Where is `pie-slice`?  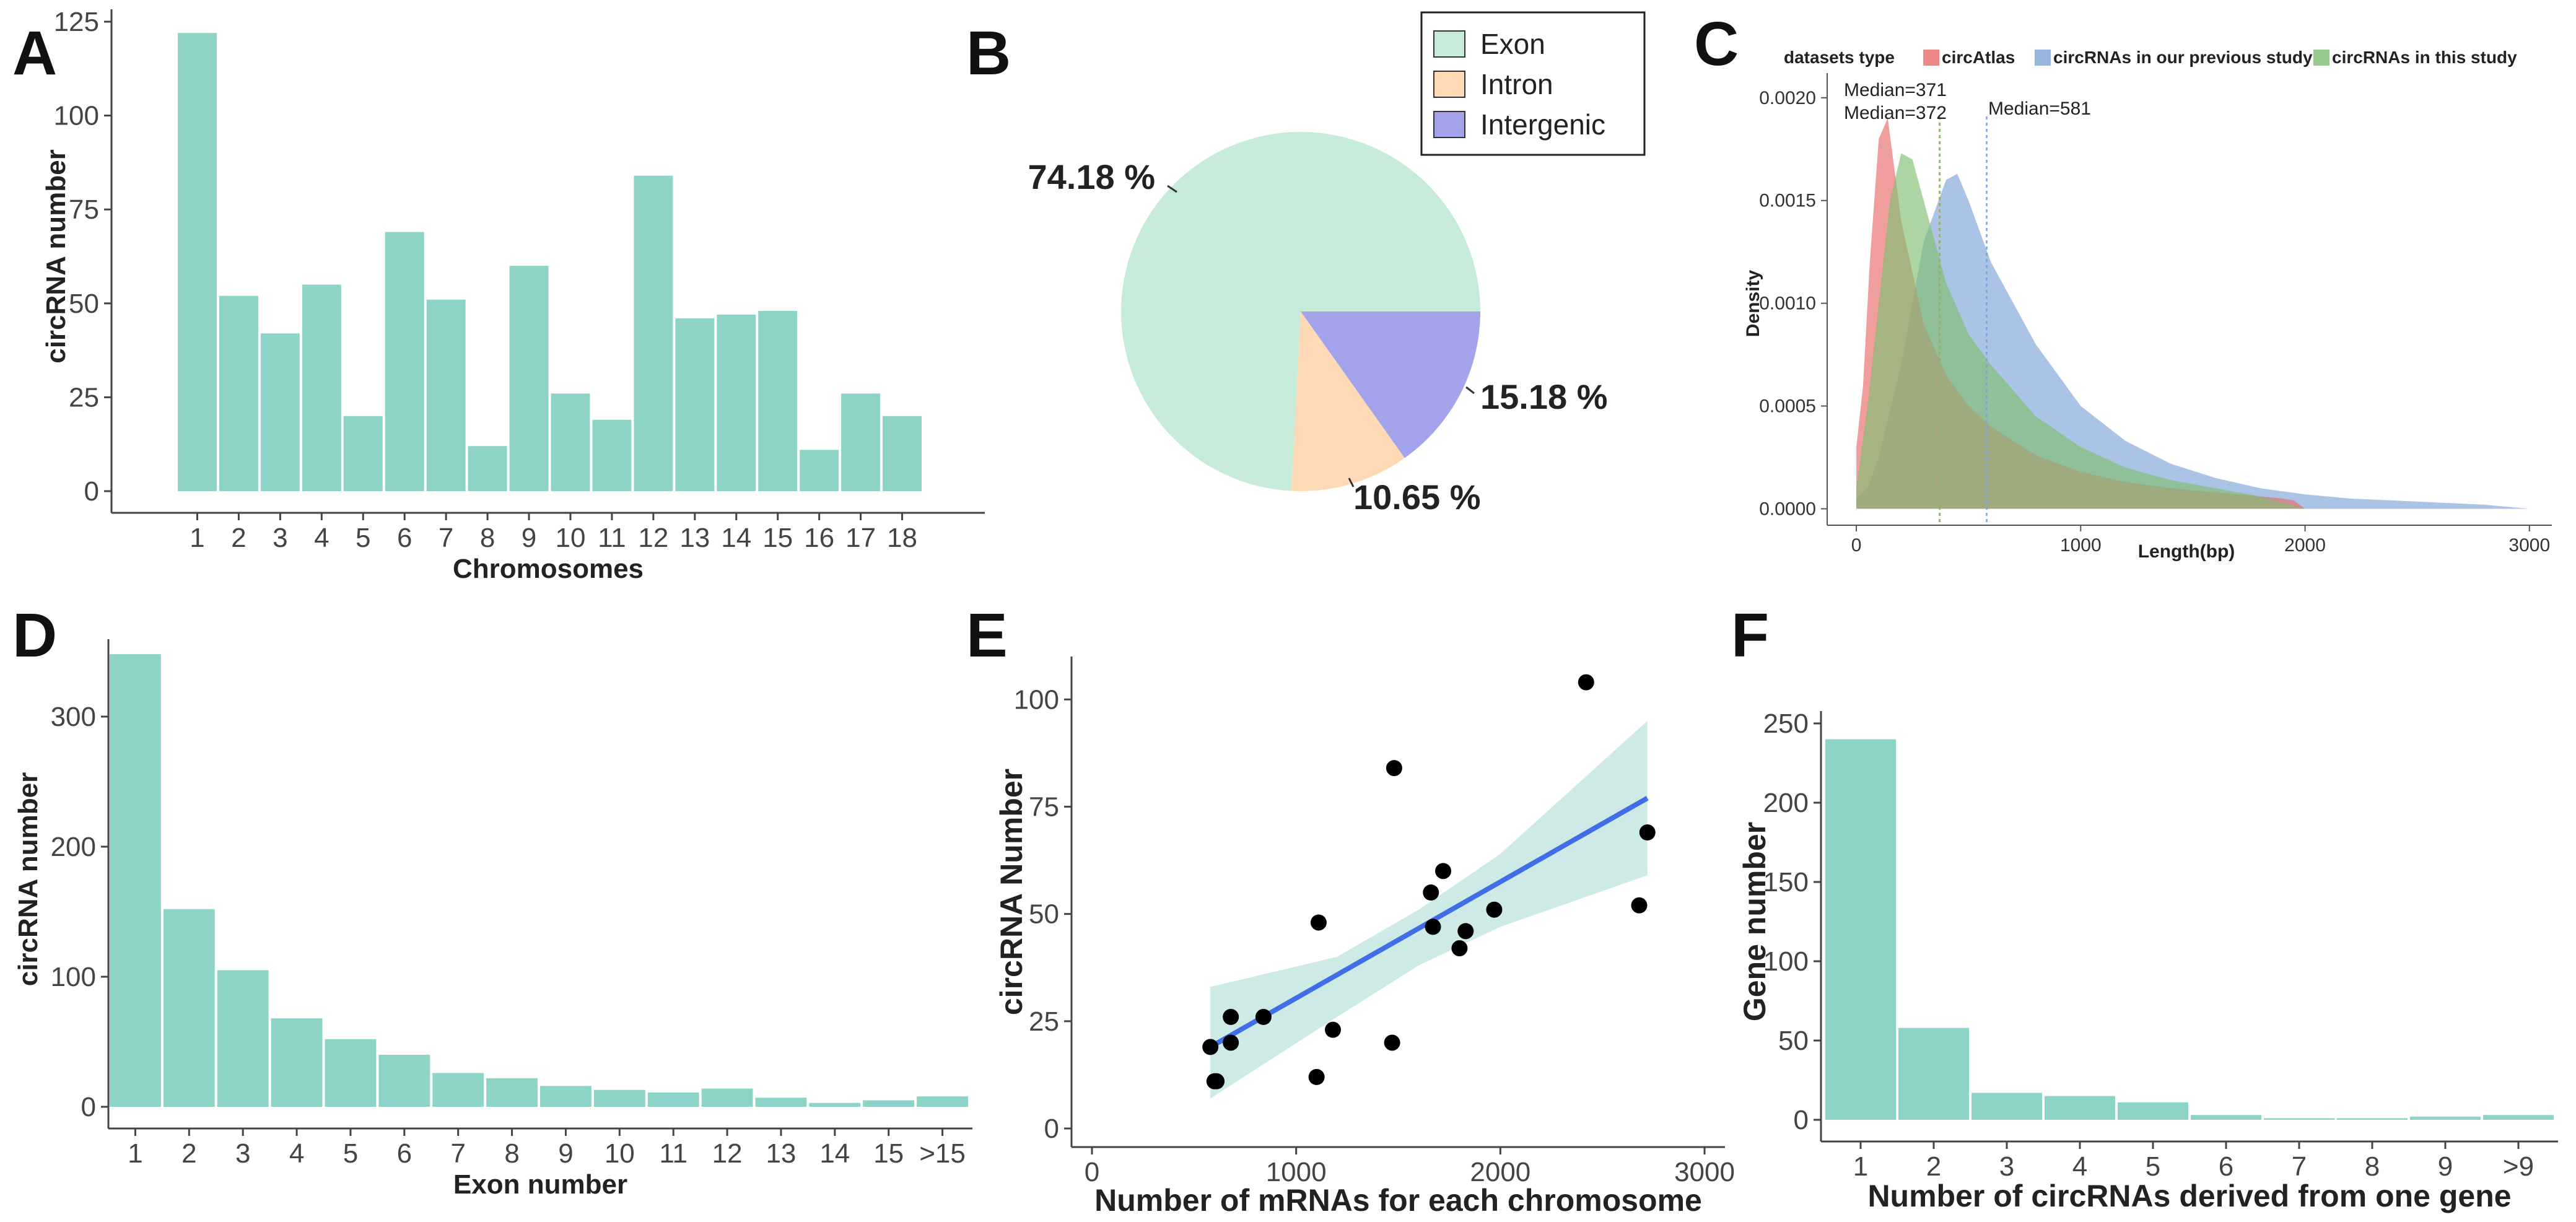
pie-slice is located at coordinates (1301, 312).